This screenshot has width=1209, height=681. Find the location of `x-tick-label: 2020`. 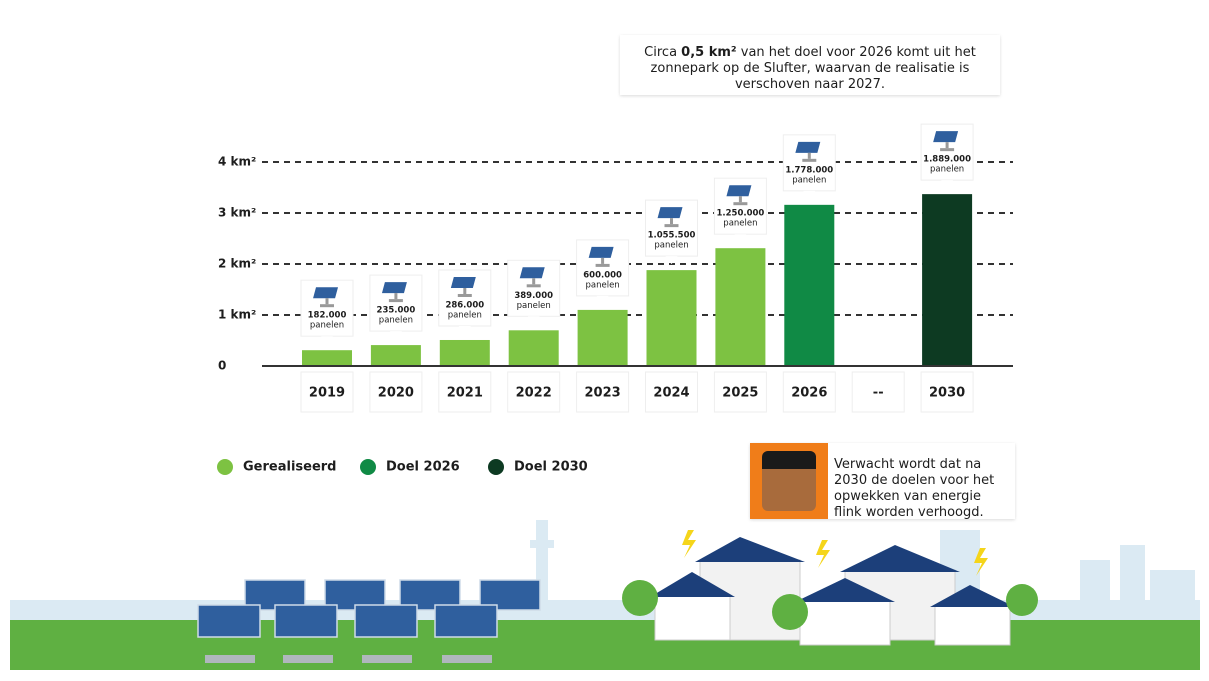

x-tick-label: 2020 is located at coordinates (396, 393).